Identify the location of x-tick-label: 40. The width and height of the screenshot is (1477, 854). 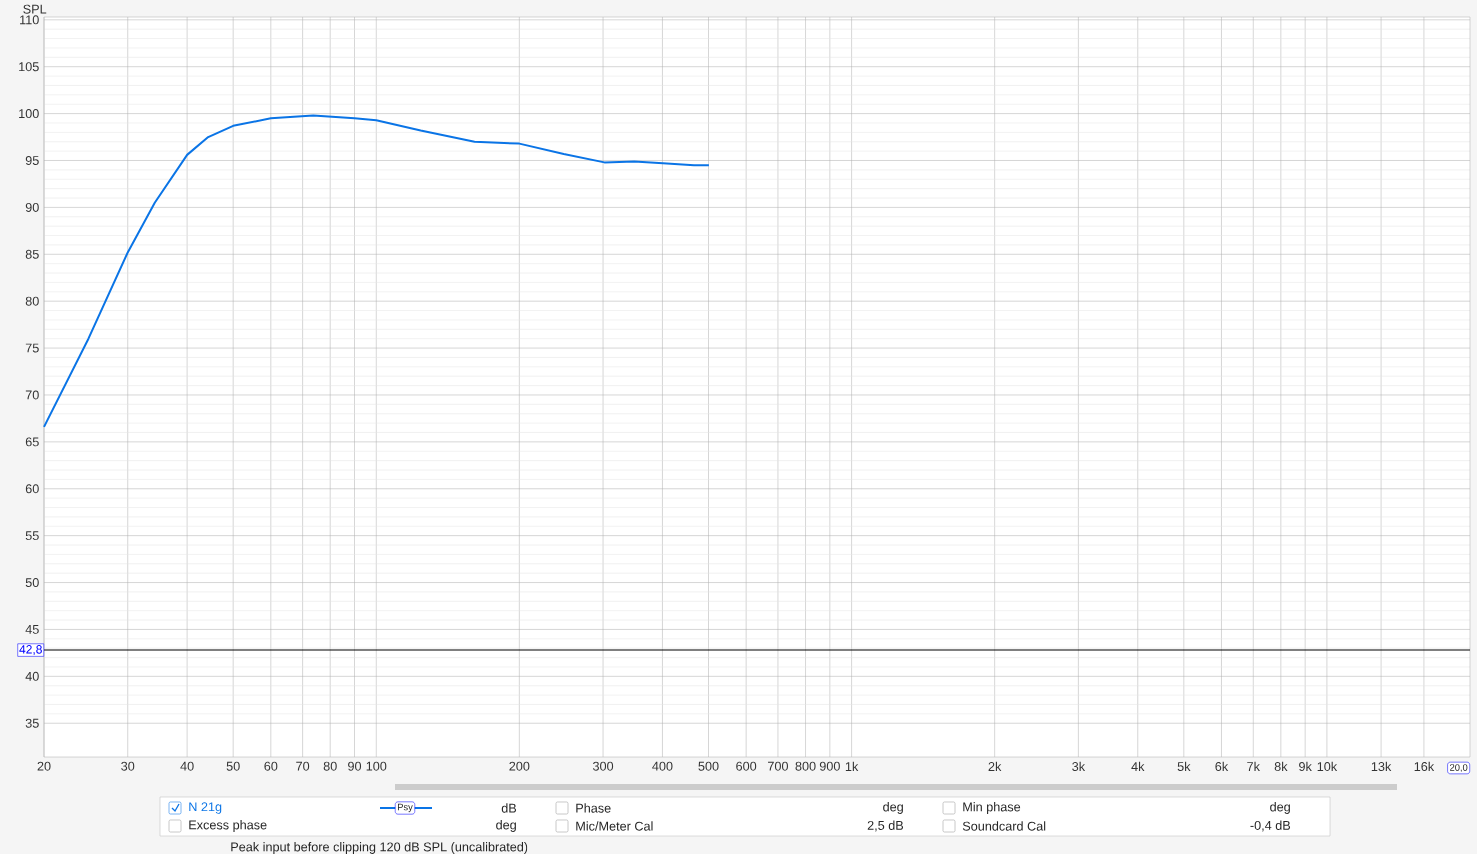
(187, 766).